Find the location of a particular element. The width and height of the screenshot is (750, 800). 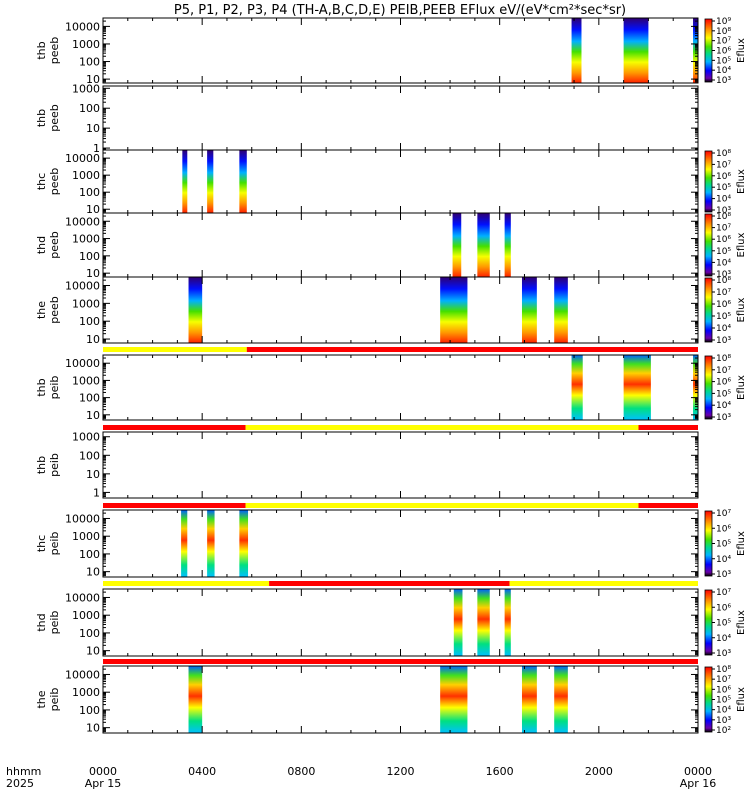

panel-7-colorbar-title: Eflux is located at coordinates (741, 543).